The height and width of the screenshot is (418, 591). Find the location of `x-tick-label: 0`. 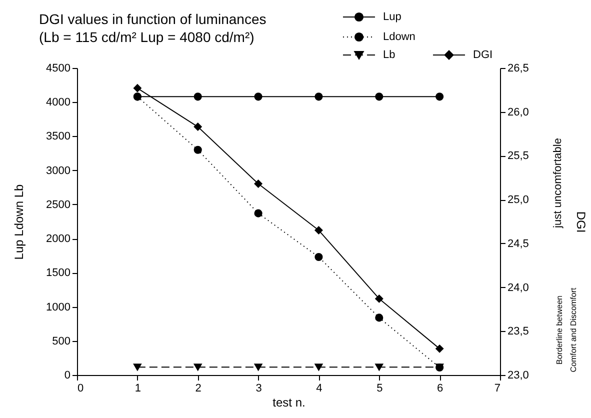

x-tick-label: 0 is located at coordinates (81, 388).